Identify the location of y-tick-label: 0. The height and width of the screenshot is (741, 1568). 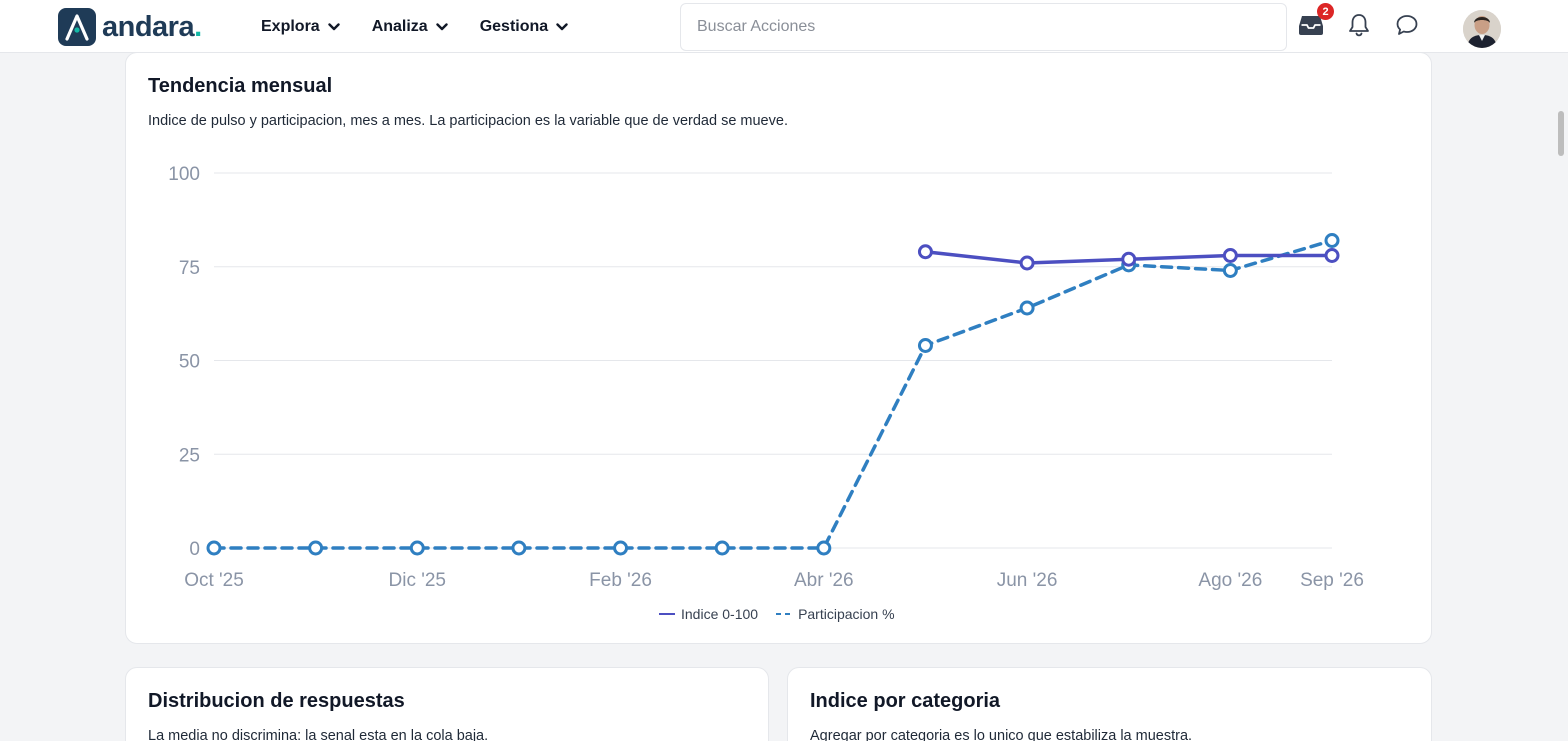
(194, 549).